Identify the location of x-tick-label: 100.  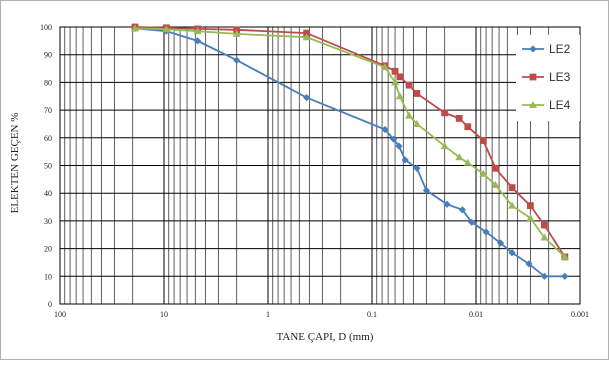
(60, 314).